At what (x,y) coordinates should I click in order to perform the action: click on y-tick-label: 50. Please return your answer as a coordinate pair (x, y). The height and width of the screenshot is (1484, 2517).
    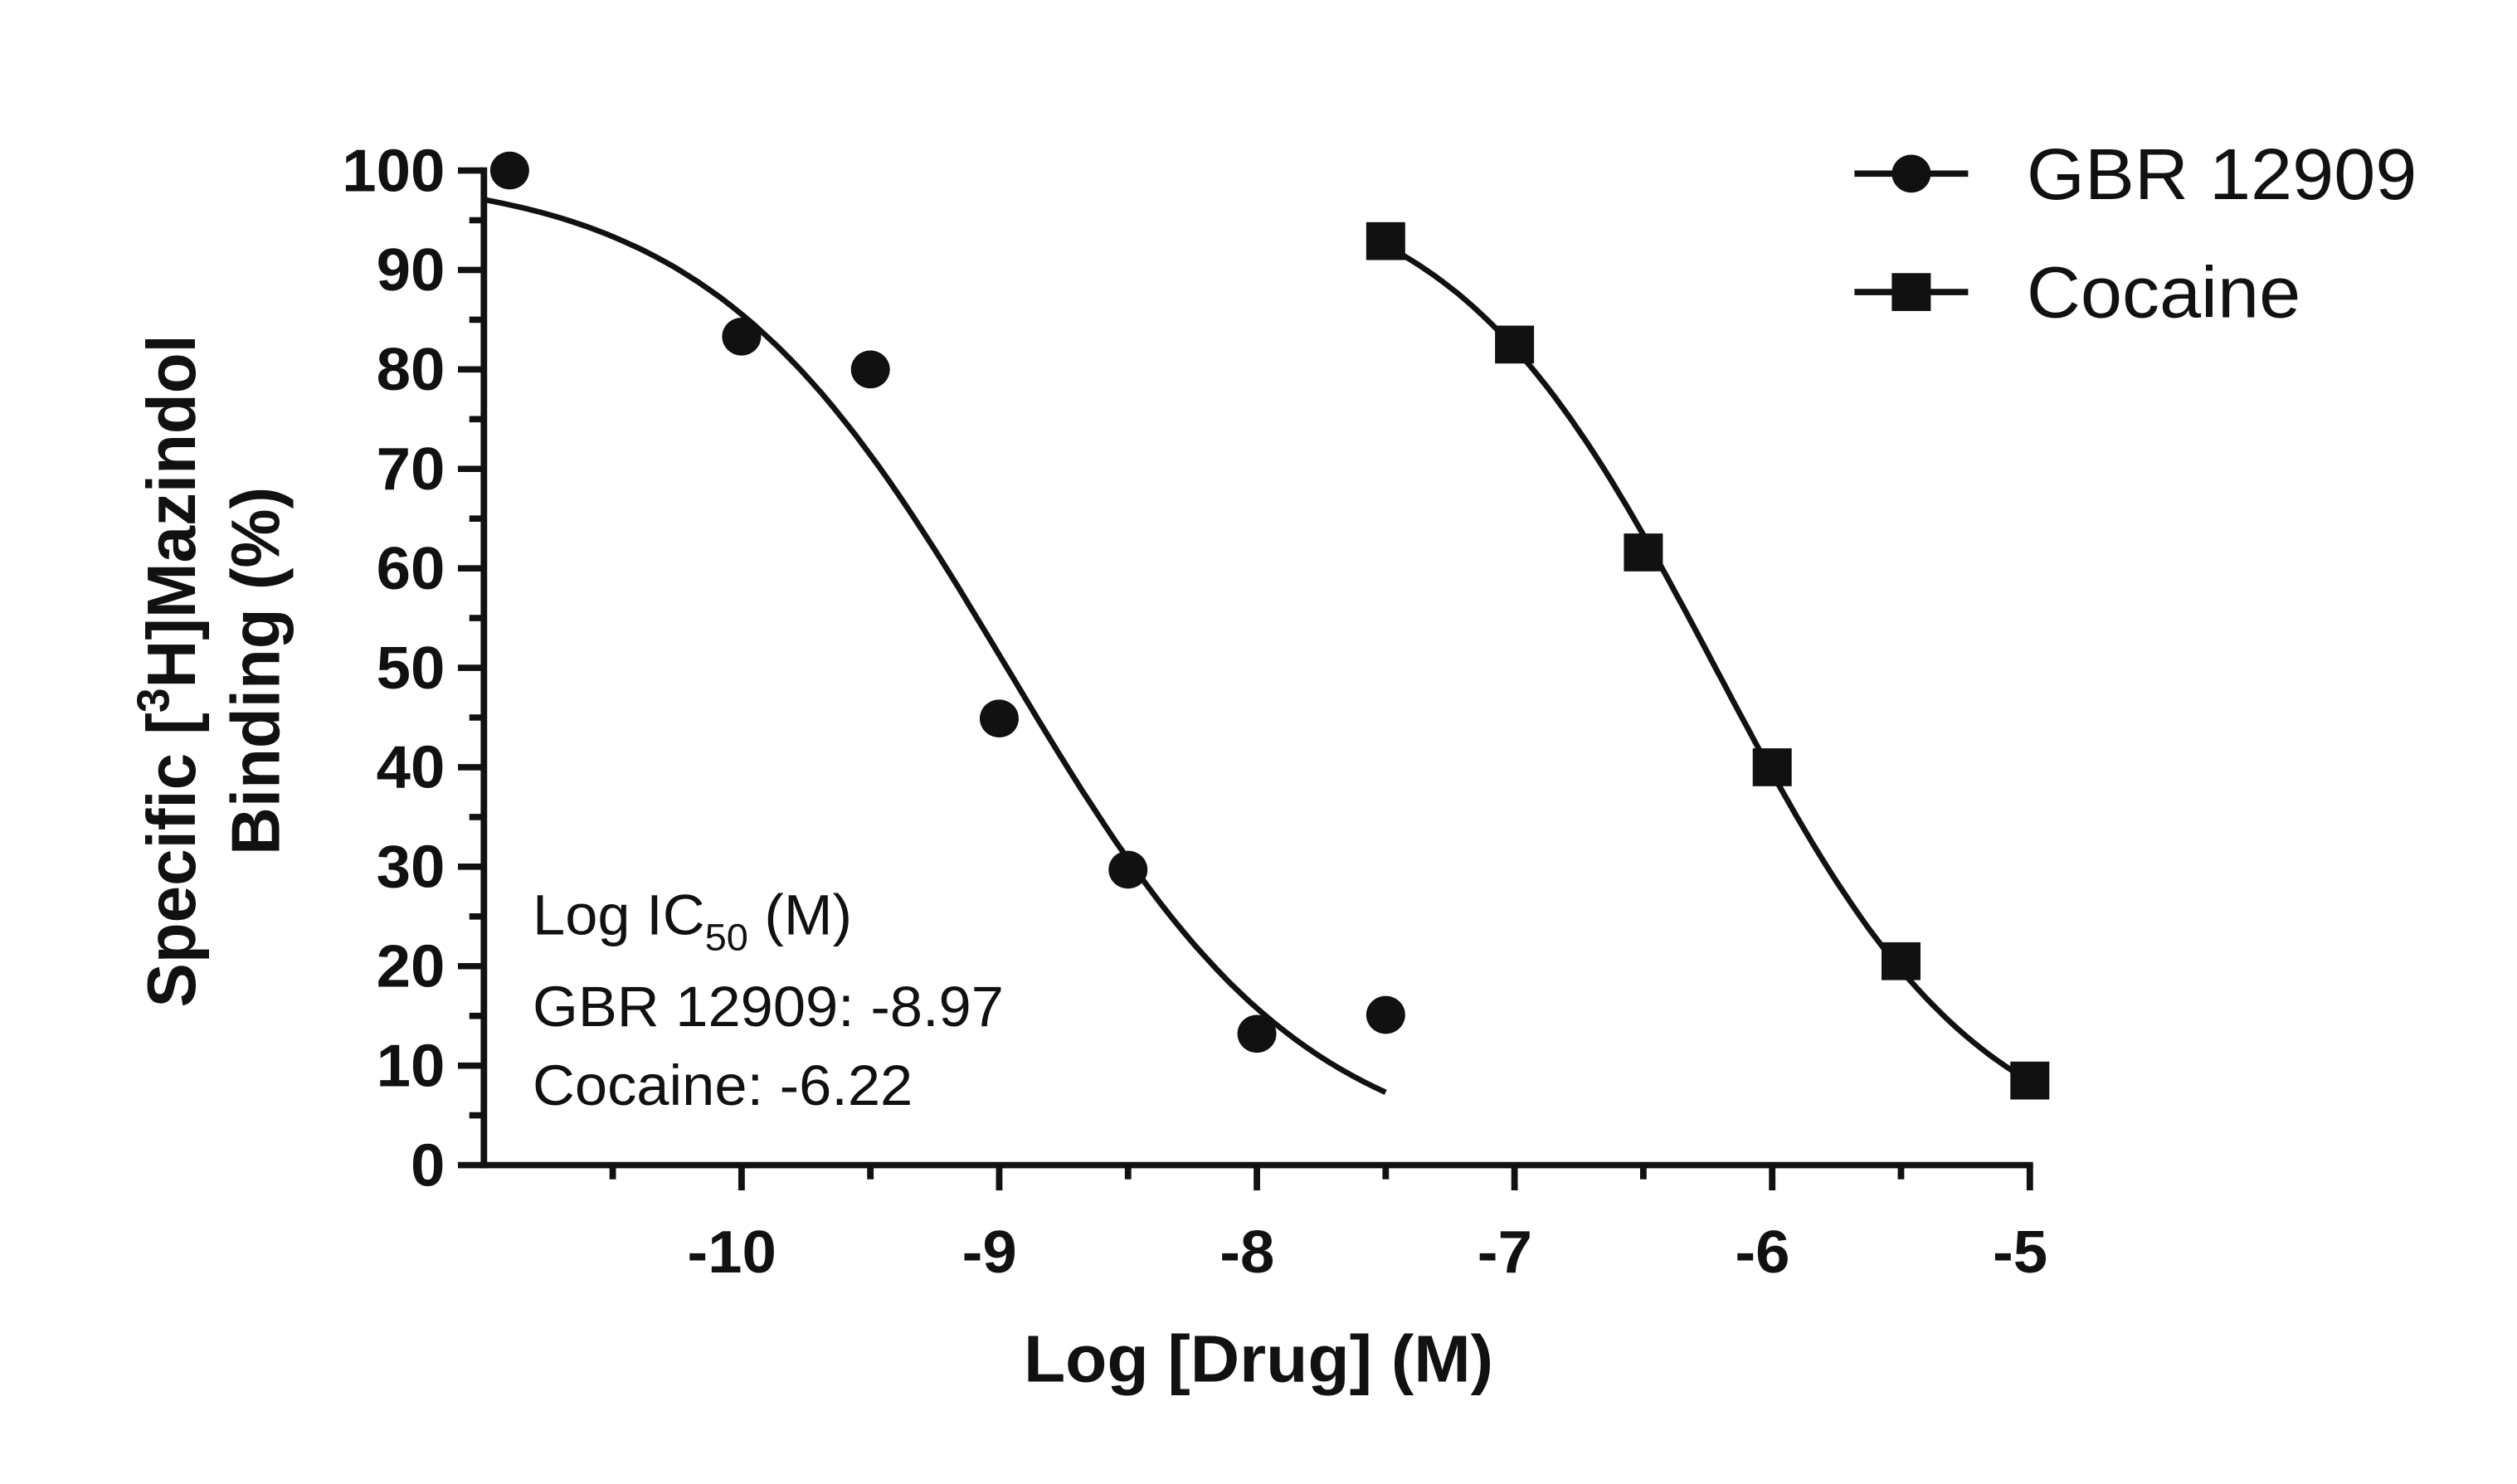
    Looking at the image, I should click on (411, 668).